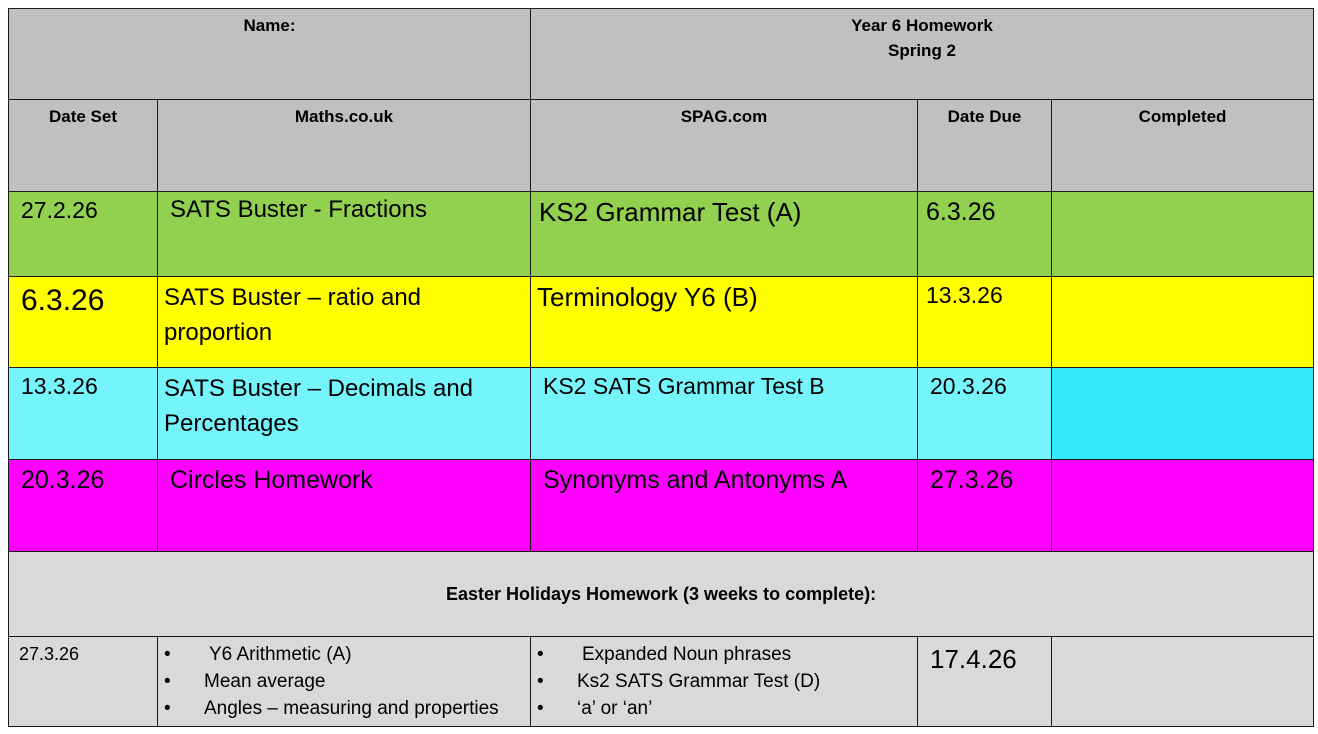 This screenshot has width=1318, height=734. I want to click on title-cell: Year 6 Homework Spring 2, so click(922, 54).